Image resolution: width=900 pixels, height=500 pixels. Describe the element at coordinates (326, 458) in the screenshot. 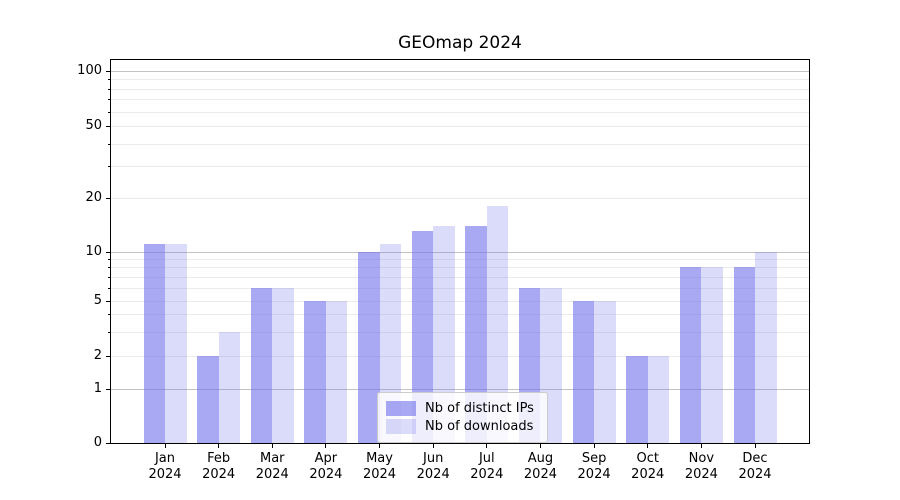

I see `x-tick-month: Apr` at that location.